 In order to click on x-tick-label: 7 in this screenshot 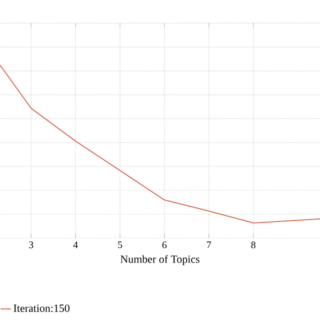, I will do `click(209, 245)`.